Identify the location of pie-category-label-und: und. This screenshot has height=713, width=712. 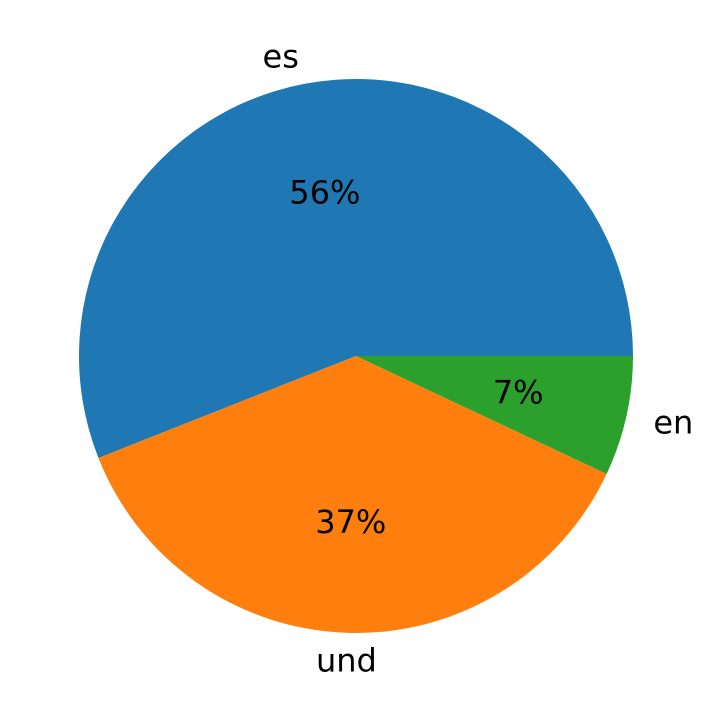
(346, 661).